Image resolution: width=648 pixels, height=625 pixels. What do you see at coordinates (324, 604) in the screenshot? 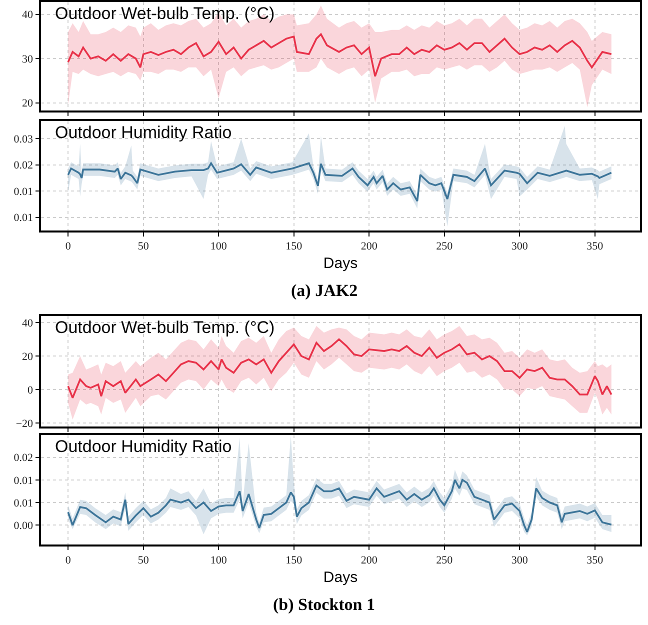
I see `text: (b) Stockton 1` at bounding box center [324, 604].